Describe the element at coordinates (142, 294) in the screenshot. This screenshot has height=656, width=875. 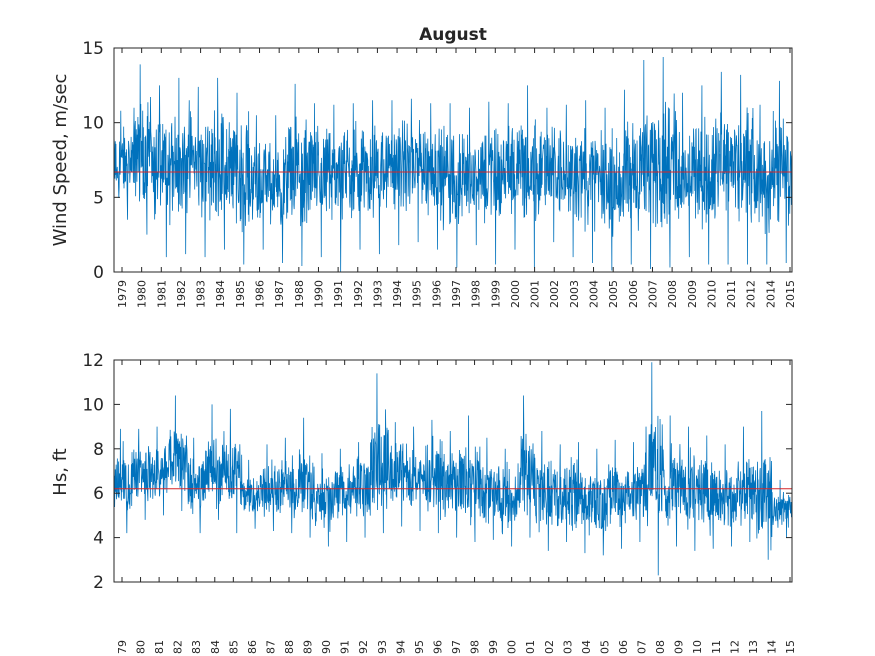
I see `xtick-label: 1980` at that location.